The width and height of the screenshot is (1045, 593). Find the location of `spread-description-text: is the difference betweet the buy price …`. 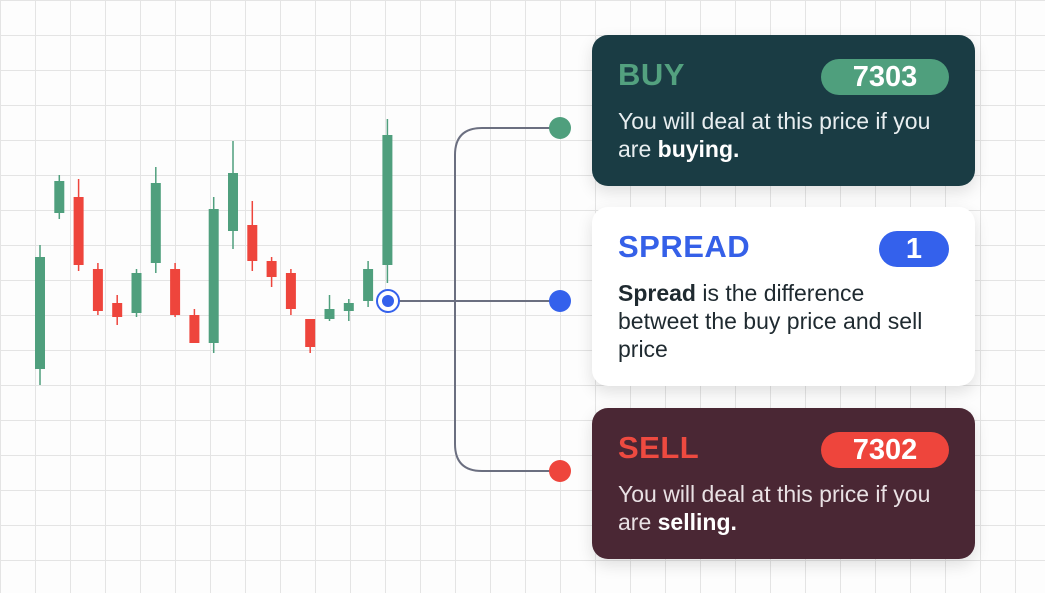

spread-description-text: is the difference betweet the buy price … is located at coordinates (770, 321).